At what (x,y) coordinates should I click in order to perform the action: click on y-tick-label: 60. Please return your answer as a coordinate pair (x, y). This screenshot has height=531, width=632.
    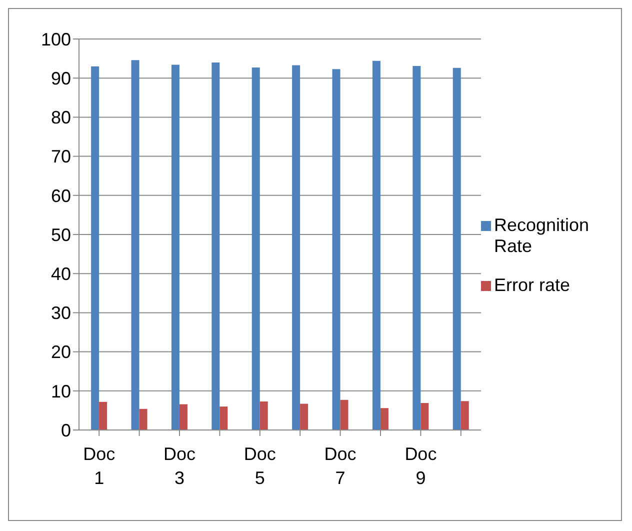
    Looking at the image, I should click on (60, 196).